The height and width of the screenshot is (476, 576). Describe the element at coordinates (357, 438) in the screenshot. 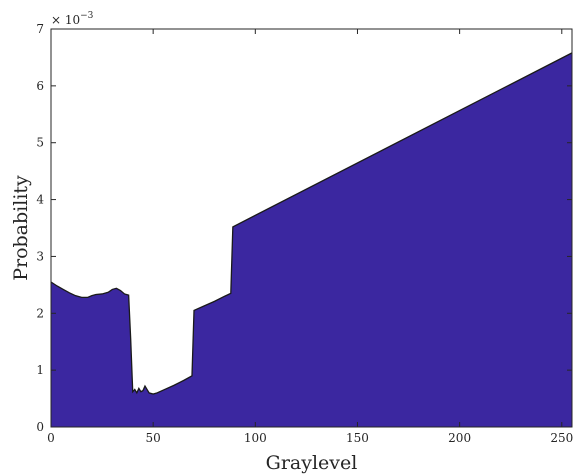

I see `x-tick-label: 150` at that location.